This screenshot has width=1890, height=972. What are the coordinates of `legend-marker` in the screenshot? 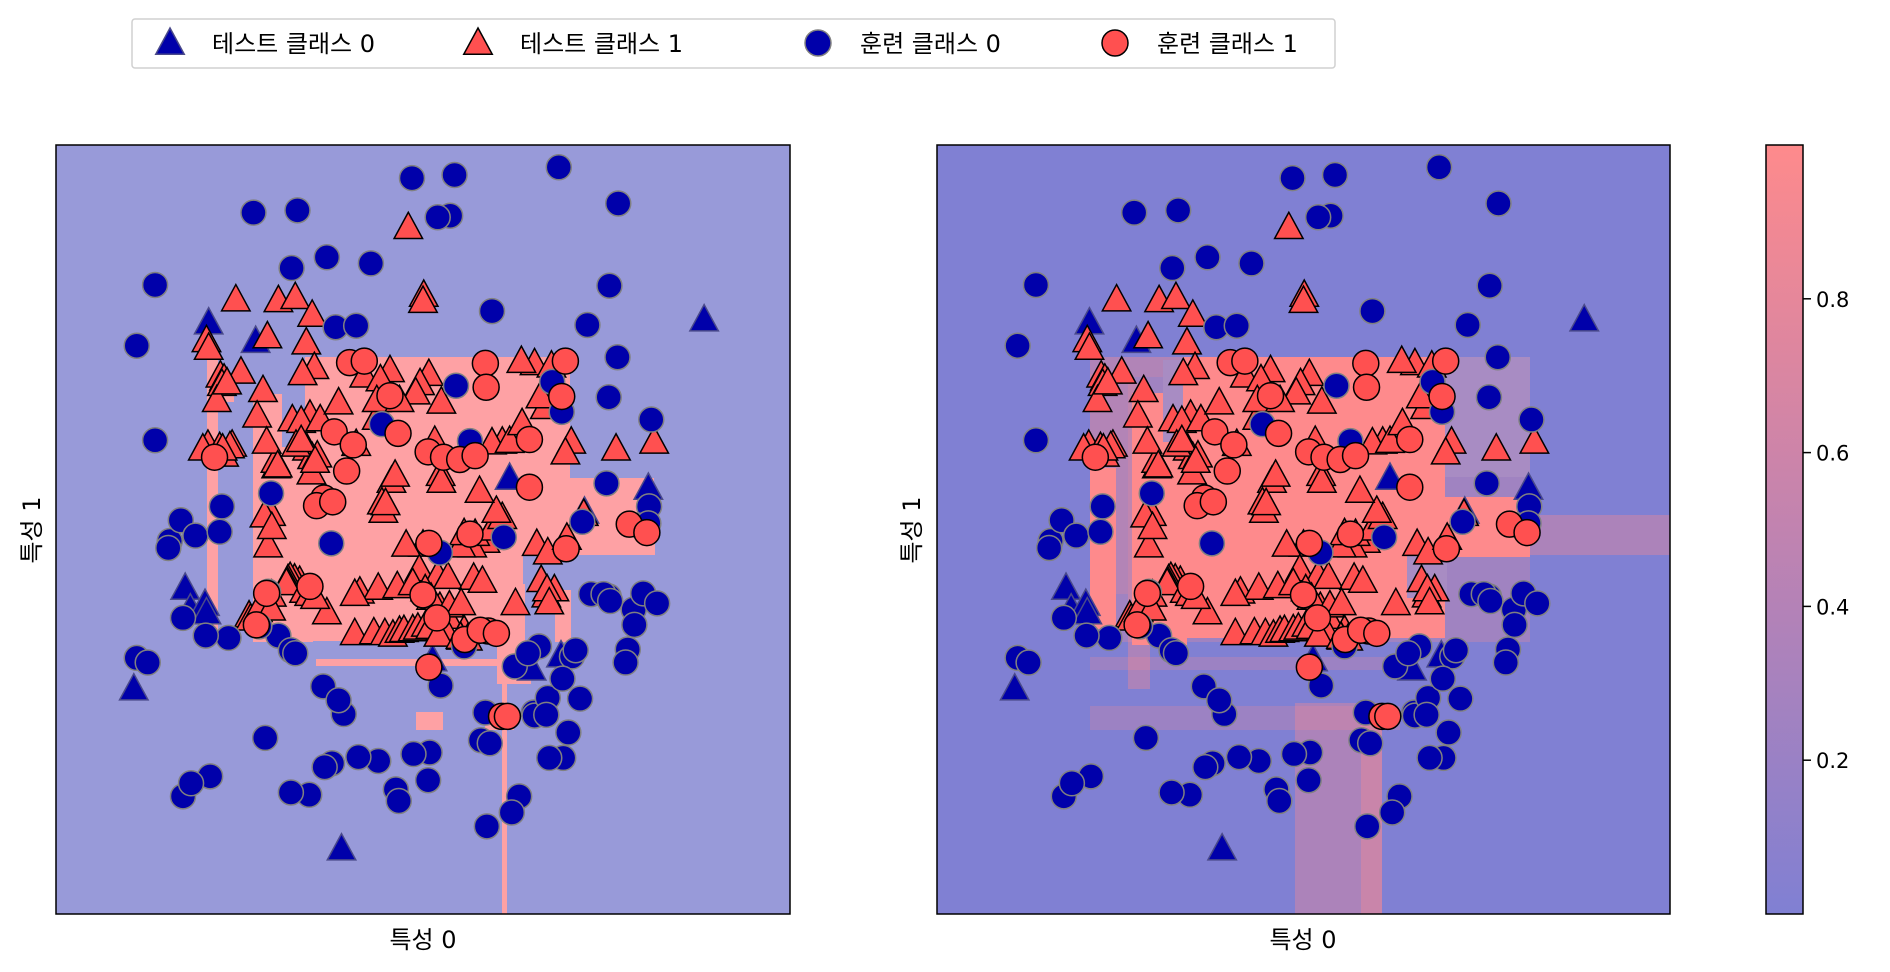 It's located at (478, 40).